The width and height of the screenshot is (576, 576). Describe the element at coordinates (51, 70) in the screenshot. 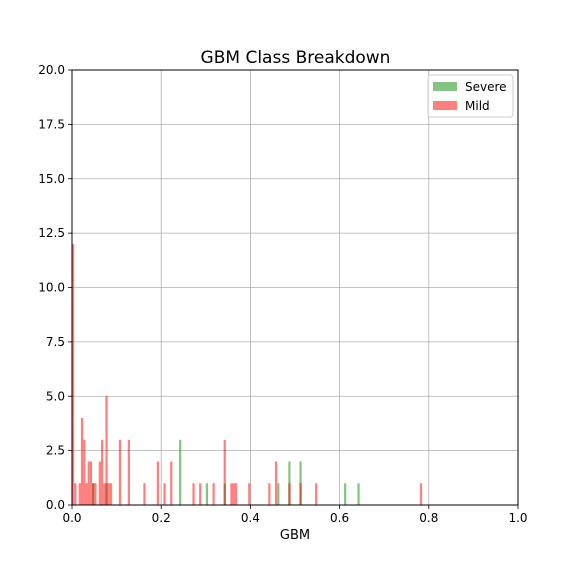

I see `y-tick-label: 20.0` at that location.